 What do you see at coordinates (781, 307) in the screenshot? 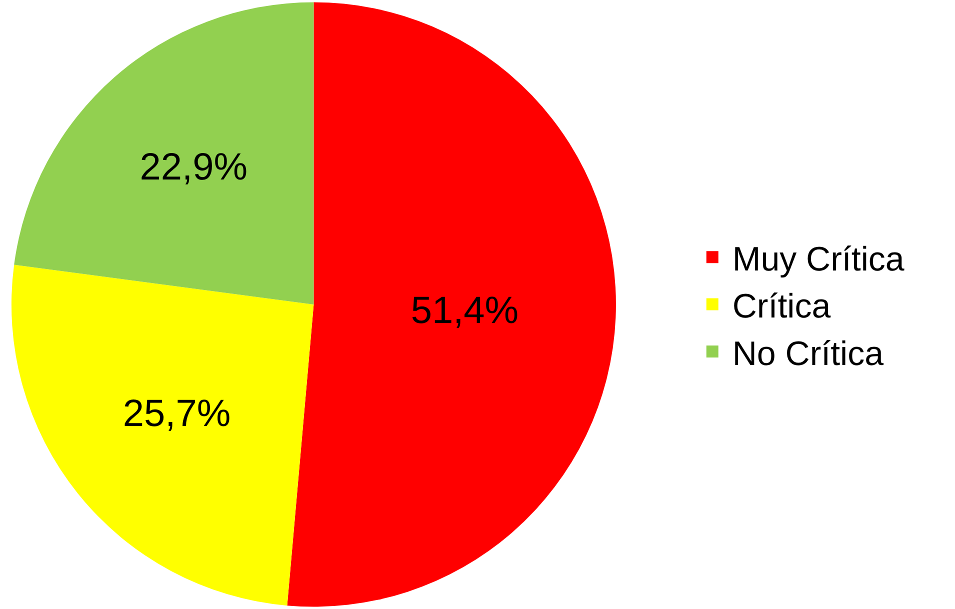
I see `legend-label: Crítica` at bounding box center [781, 307].